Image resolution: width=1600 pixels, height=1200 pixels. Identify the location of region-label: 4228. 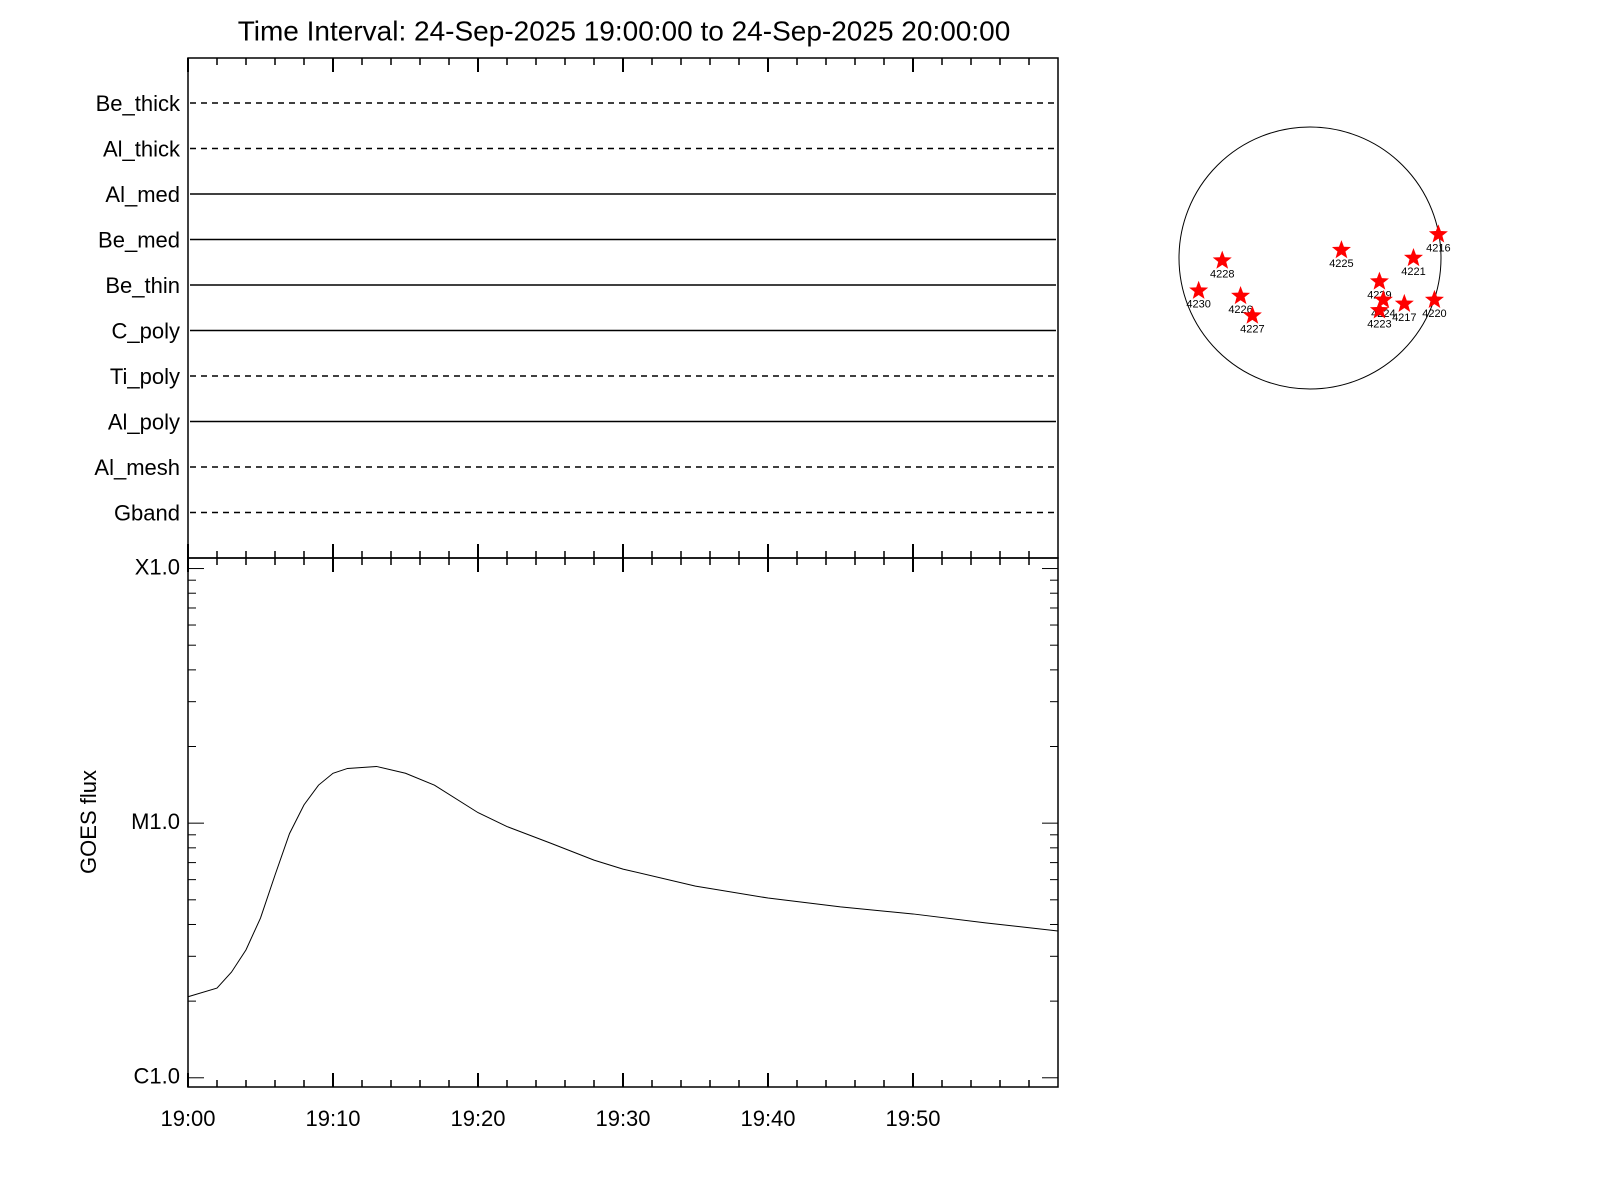
(1222, 275).